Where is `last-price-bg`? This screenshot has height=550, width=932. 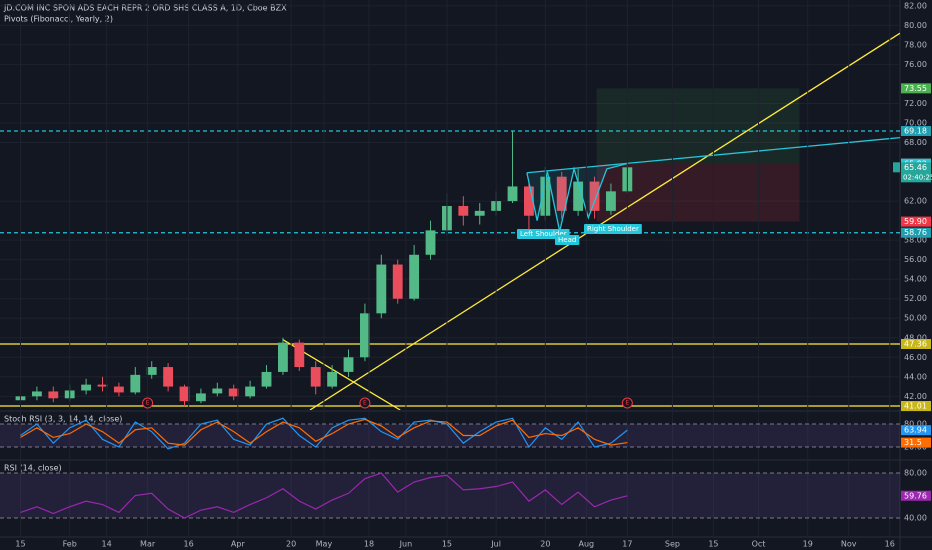 last-price-bg is located at coordinates (916, 172).